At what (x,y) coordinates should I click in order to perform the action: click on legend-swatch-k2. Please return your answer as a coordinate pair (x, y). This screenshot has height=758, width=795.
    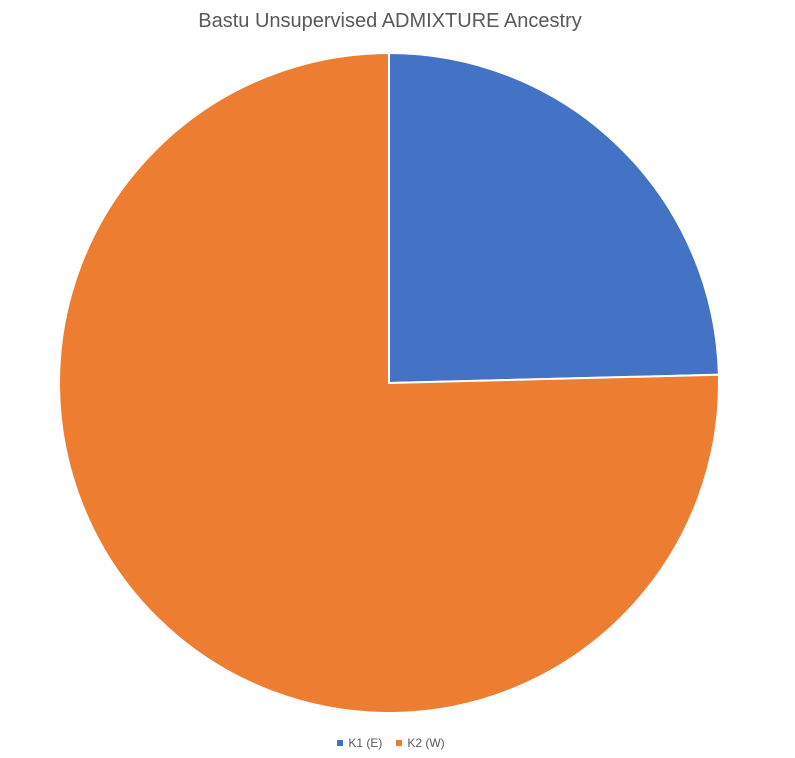
    Looking at the image, I should click on (399, 743).